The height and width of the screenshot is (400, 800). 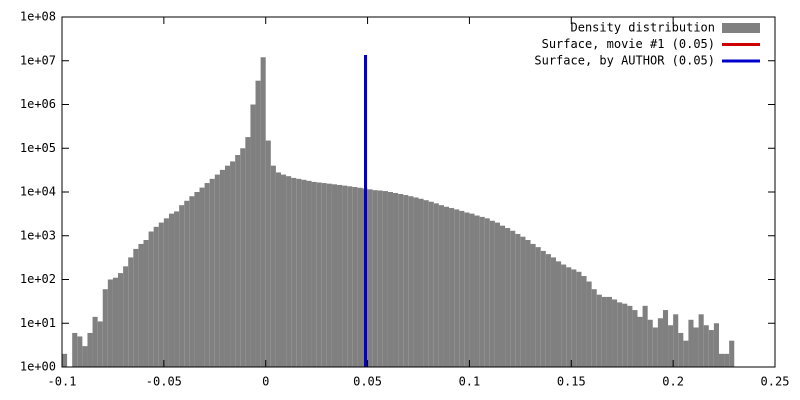 What do you see at coordinates (38, 148) in the screenshot?
I see `y-tick-label: 1e+05` at bounding box center [38, 148].